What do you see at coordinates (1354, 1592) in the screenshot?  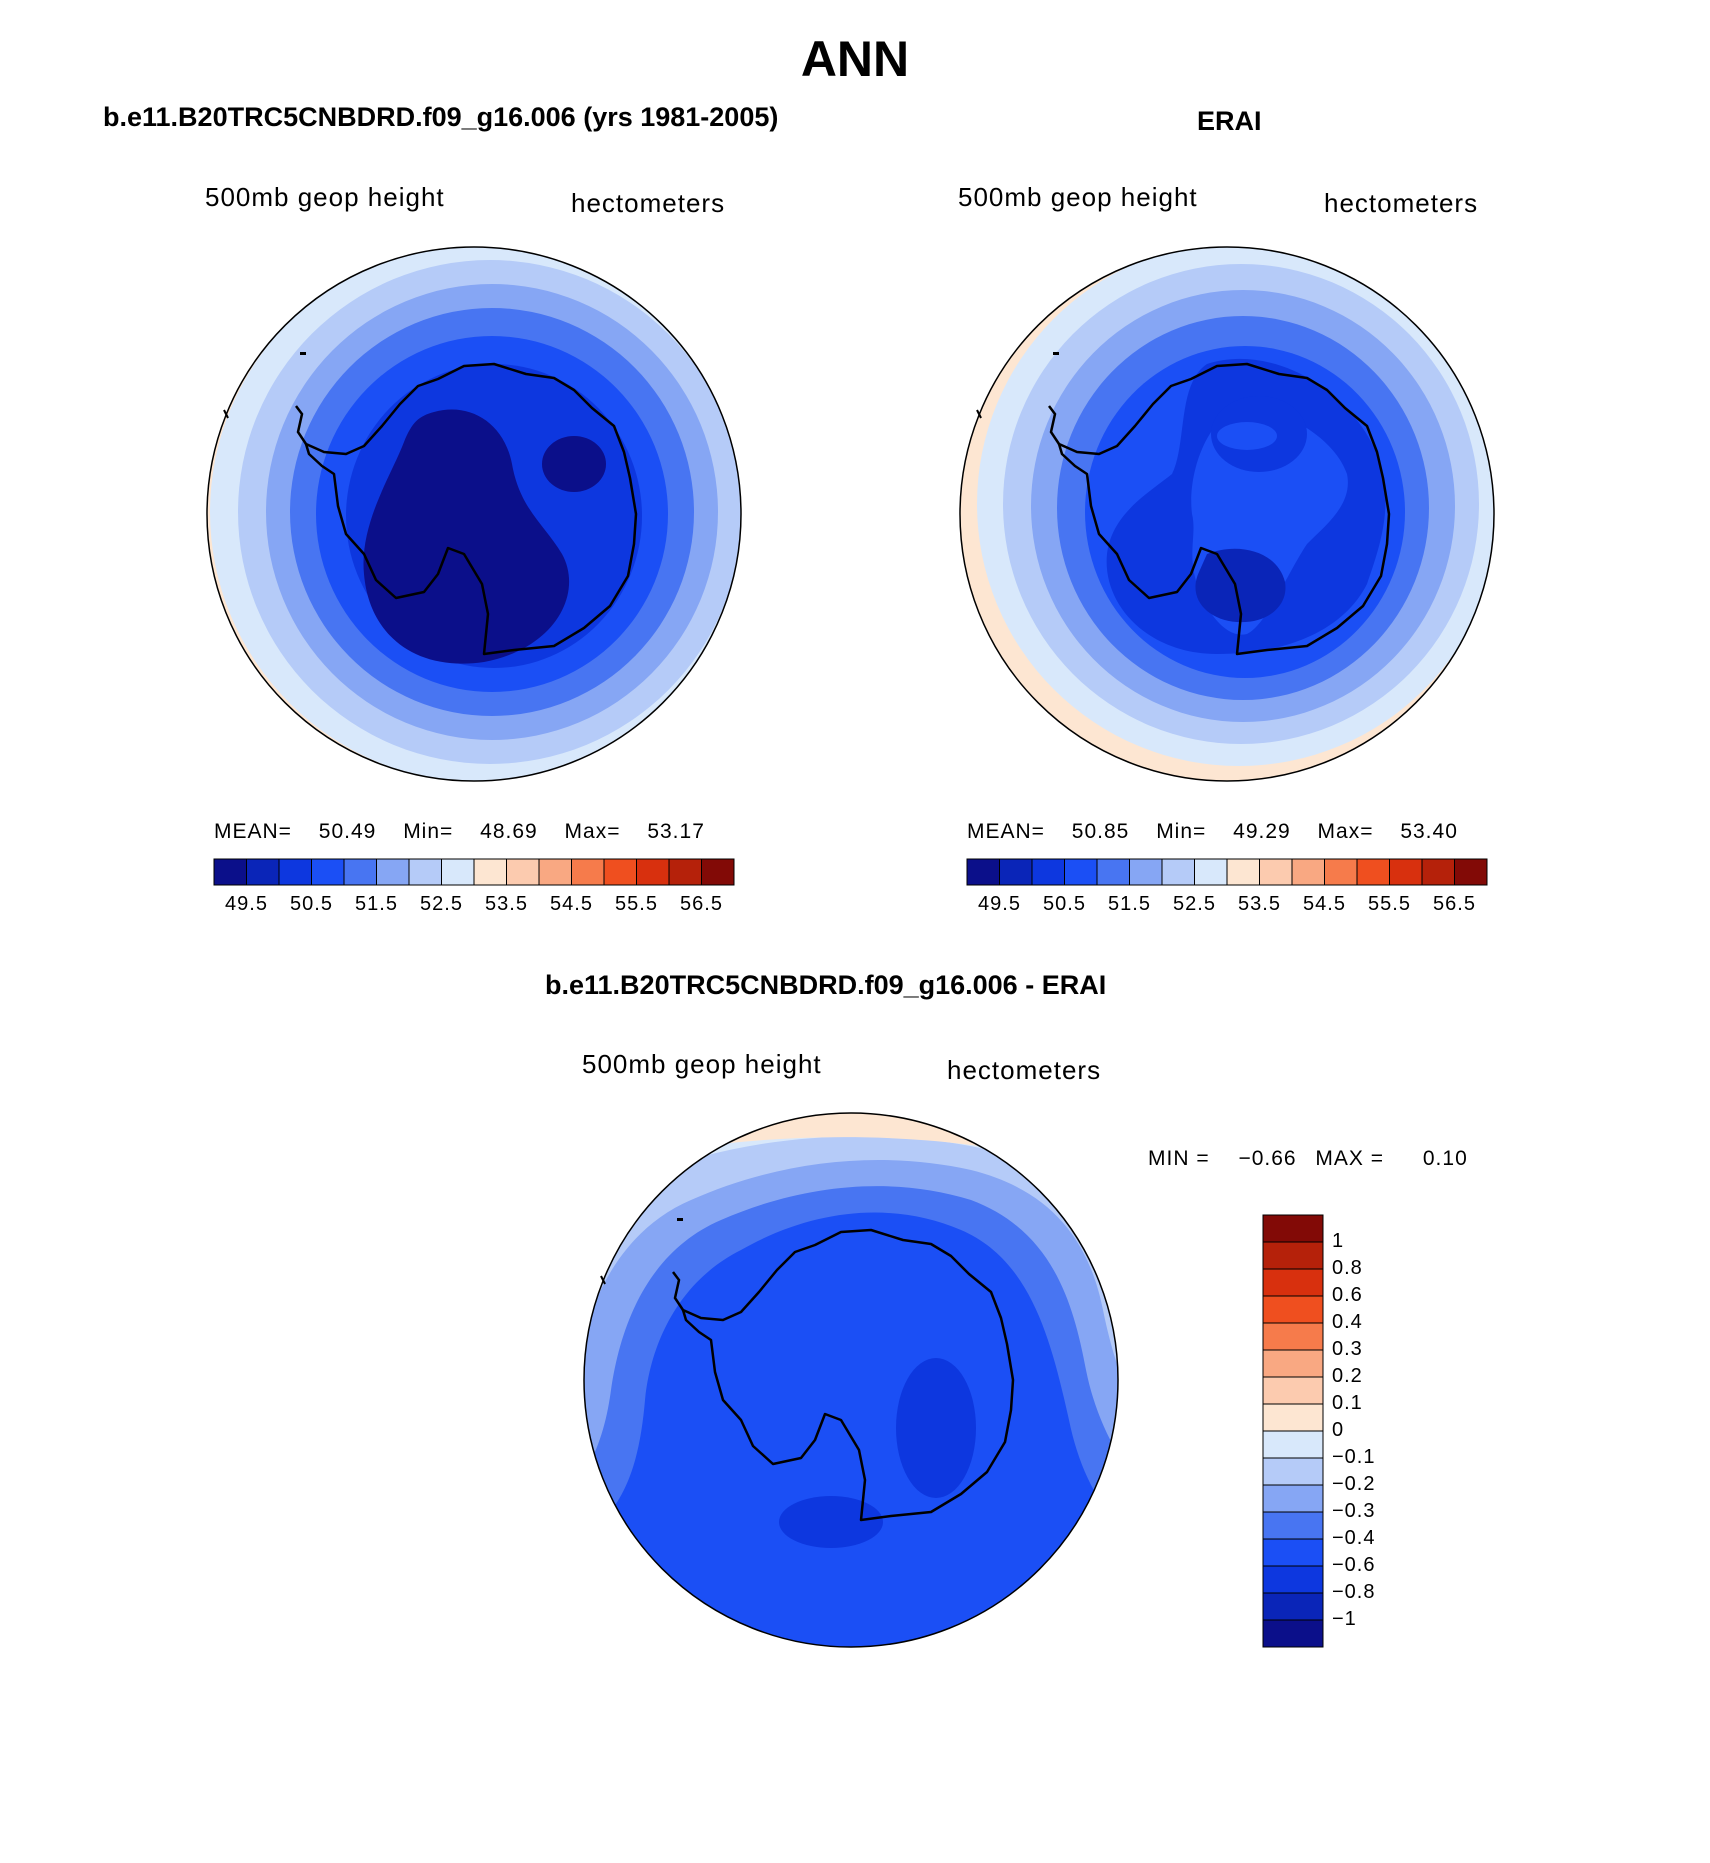 I see `diff-colorbar-tick-label: −0.8` at bounding box center [1354, 1592].